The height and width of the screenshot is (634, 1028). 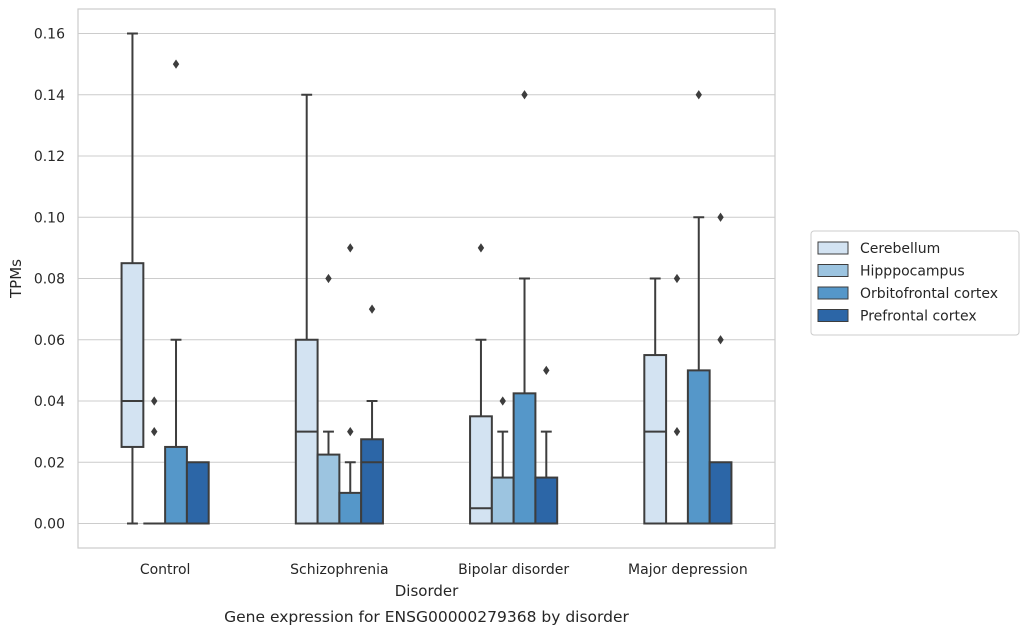 What do you see at coordinates (524, 307) in the screenshot?
I see `box-orbitofrontal-cortex-bipolar-disorder` at bounding box center [524, 307].